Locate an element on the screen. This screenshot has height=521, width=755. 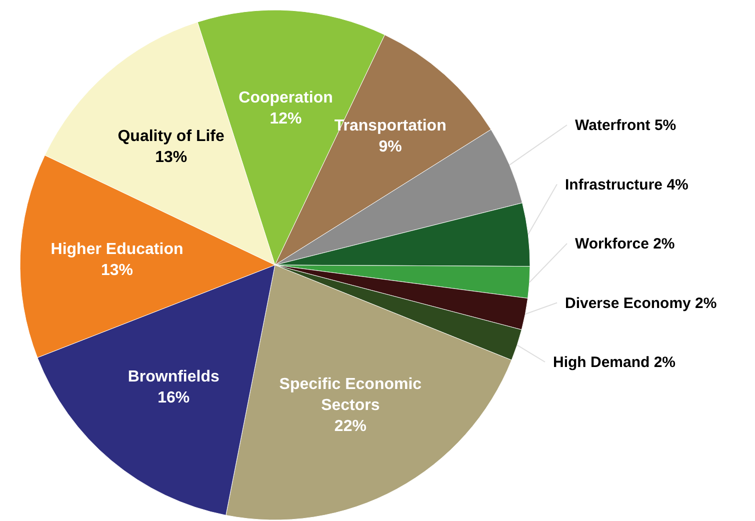
data-label: 22% is located at coordinates (350, 426).